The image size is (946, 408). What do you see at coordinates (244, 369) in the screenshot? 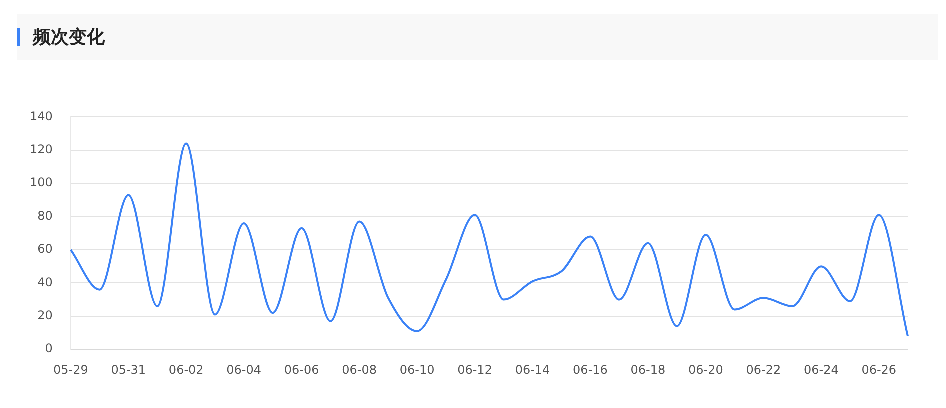
I see `x-tick-label: 06-04` at bounding box center [244, 369].